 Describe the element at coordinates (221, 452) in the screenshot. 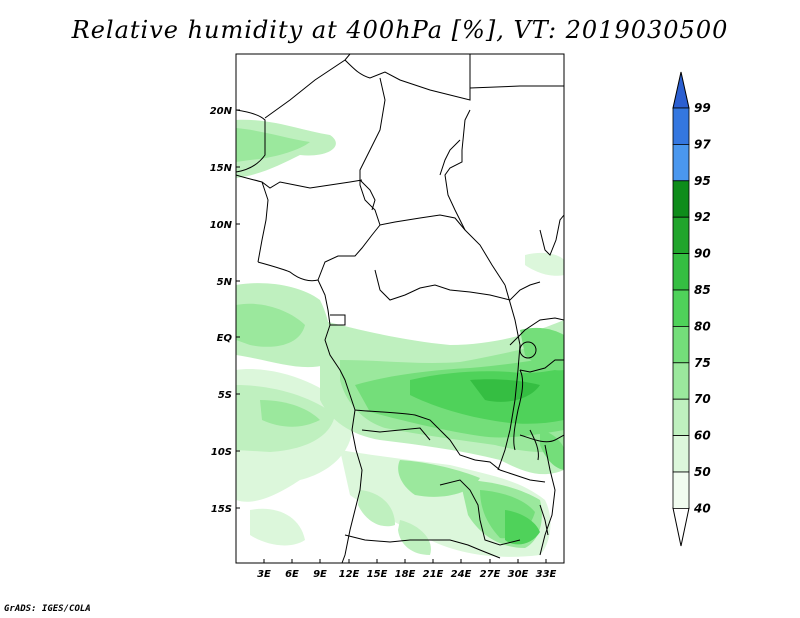

I see `lat-label: 10S` at that location.